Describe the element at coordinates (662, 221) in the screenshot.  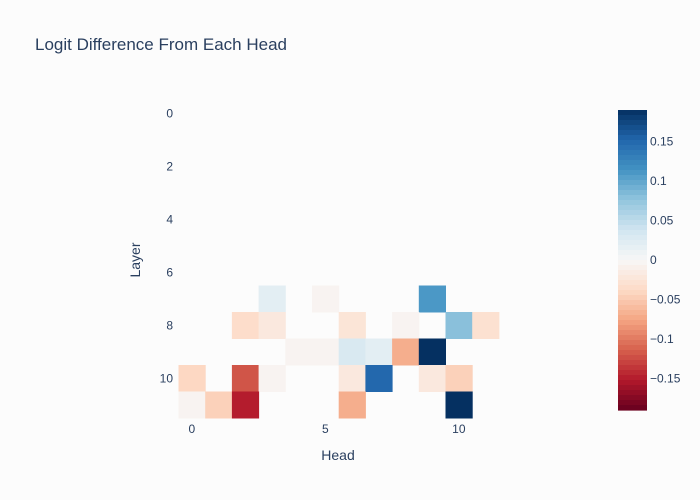
I see `colorbar-tick-label: 0.05` at that location.